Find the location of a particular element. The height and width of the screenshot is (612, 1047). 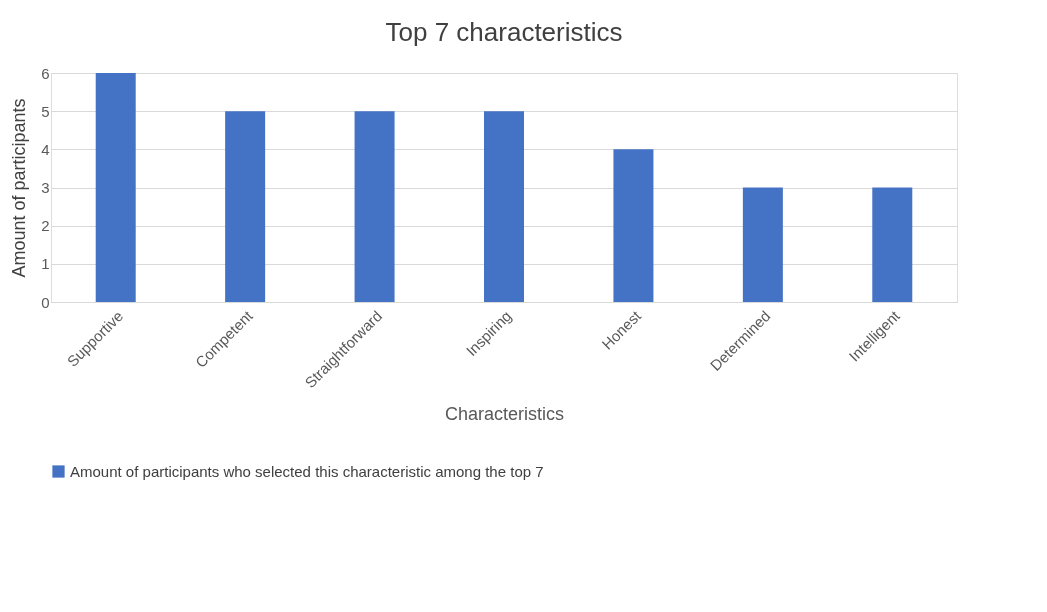

y-tick-label: 2 is located at coordinates (45, 226).